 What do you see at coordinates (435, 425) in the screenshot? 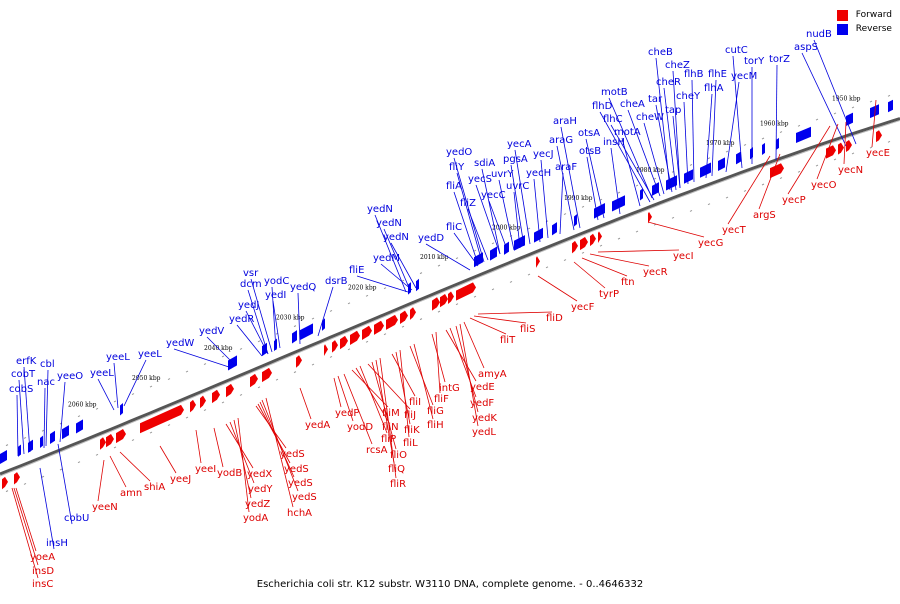
I see `forward-gene-label: fliH` at bounding box center [435, 425].